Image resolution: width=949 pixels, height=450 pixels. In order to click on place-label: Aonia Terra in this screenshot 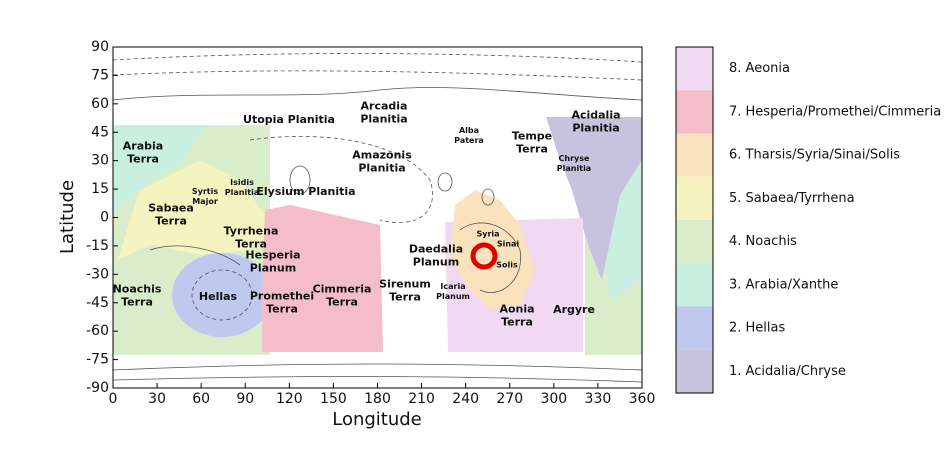, I will do `click(516, 316)`.